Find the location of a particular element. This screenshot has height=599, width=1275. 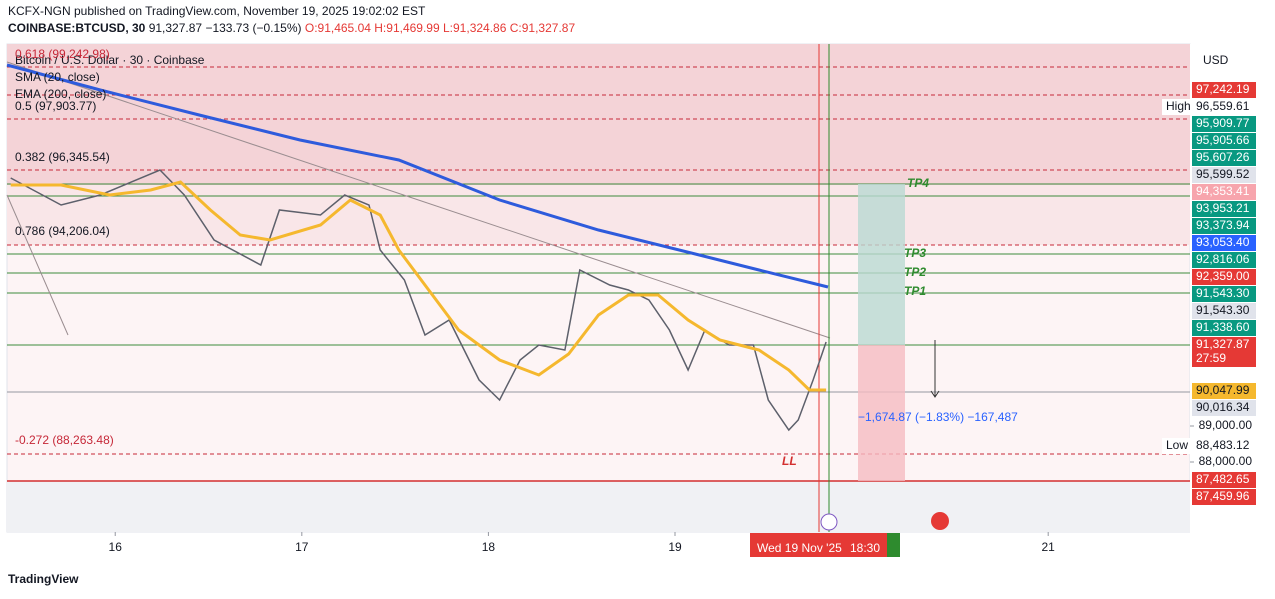

price-label: High is located at coordinates (1178, 106).